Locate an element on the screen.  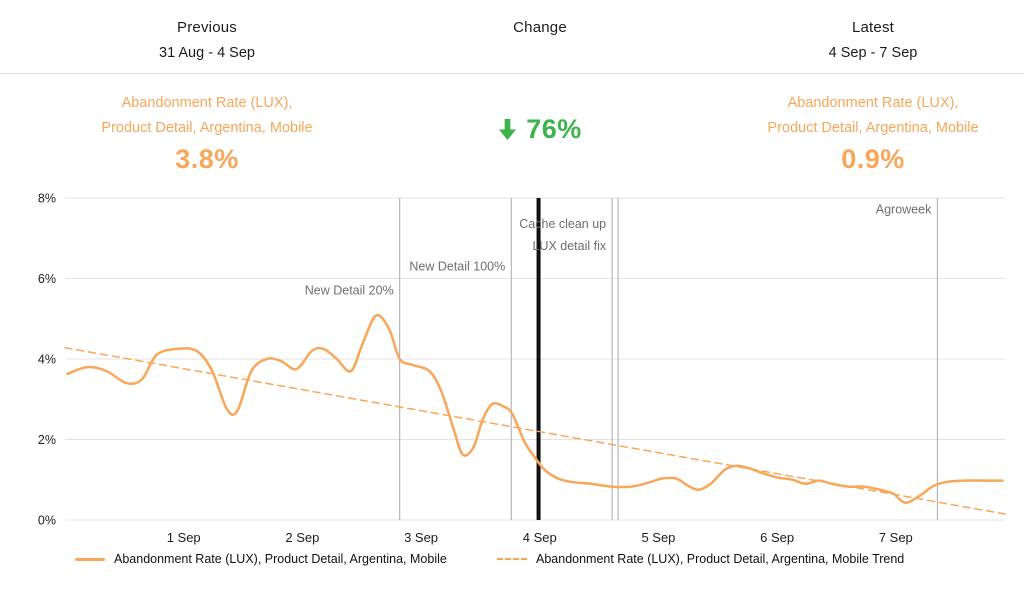
previous-metric-name-line2: Product Detail, Argentina, Mobile is located at coordinates (207, 128).